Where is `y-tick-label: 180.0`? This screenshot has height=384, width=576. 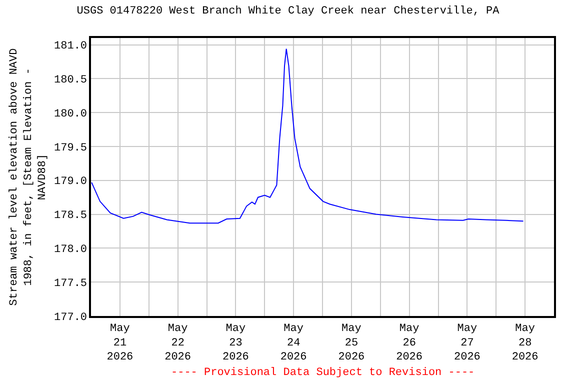
y-tick-label: 180.0 is located at coordinates (71, 114).